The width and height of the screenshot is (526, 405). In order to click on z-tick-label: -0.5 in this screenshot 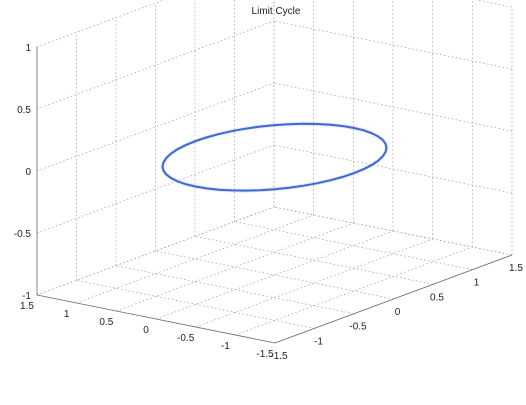, I will do `click(23, 234)`.